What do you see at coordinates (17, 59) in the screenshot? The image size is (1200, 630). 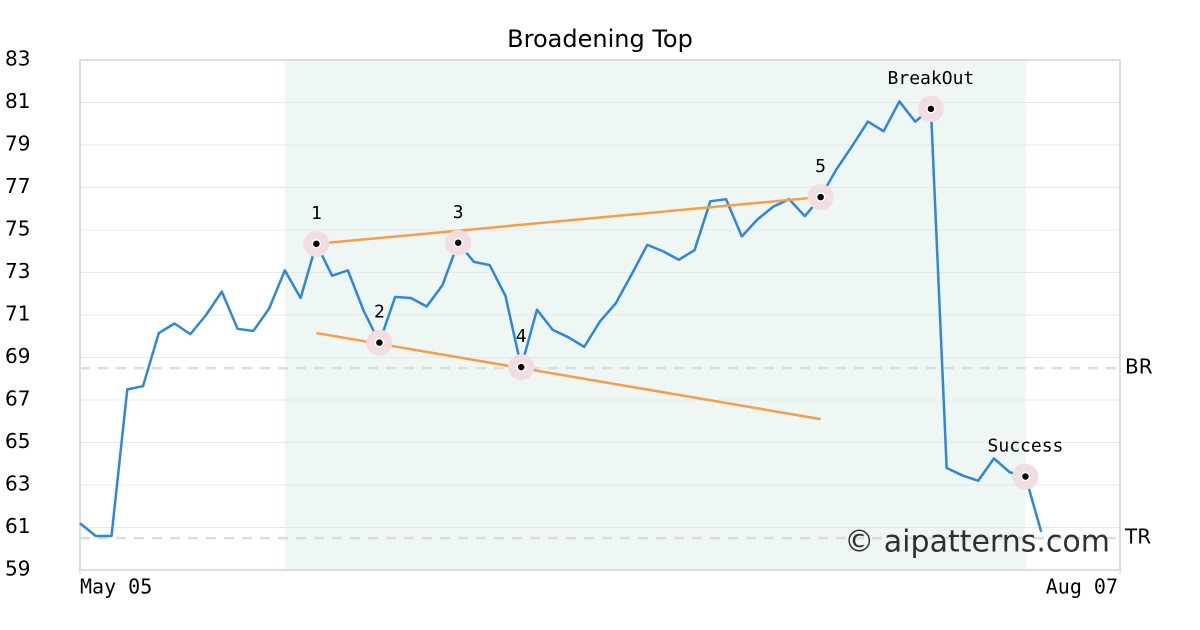 I see `y-tick-label: 83` at bounding box center [17, 59].